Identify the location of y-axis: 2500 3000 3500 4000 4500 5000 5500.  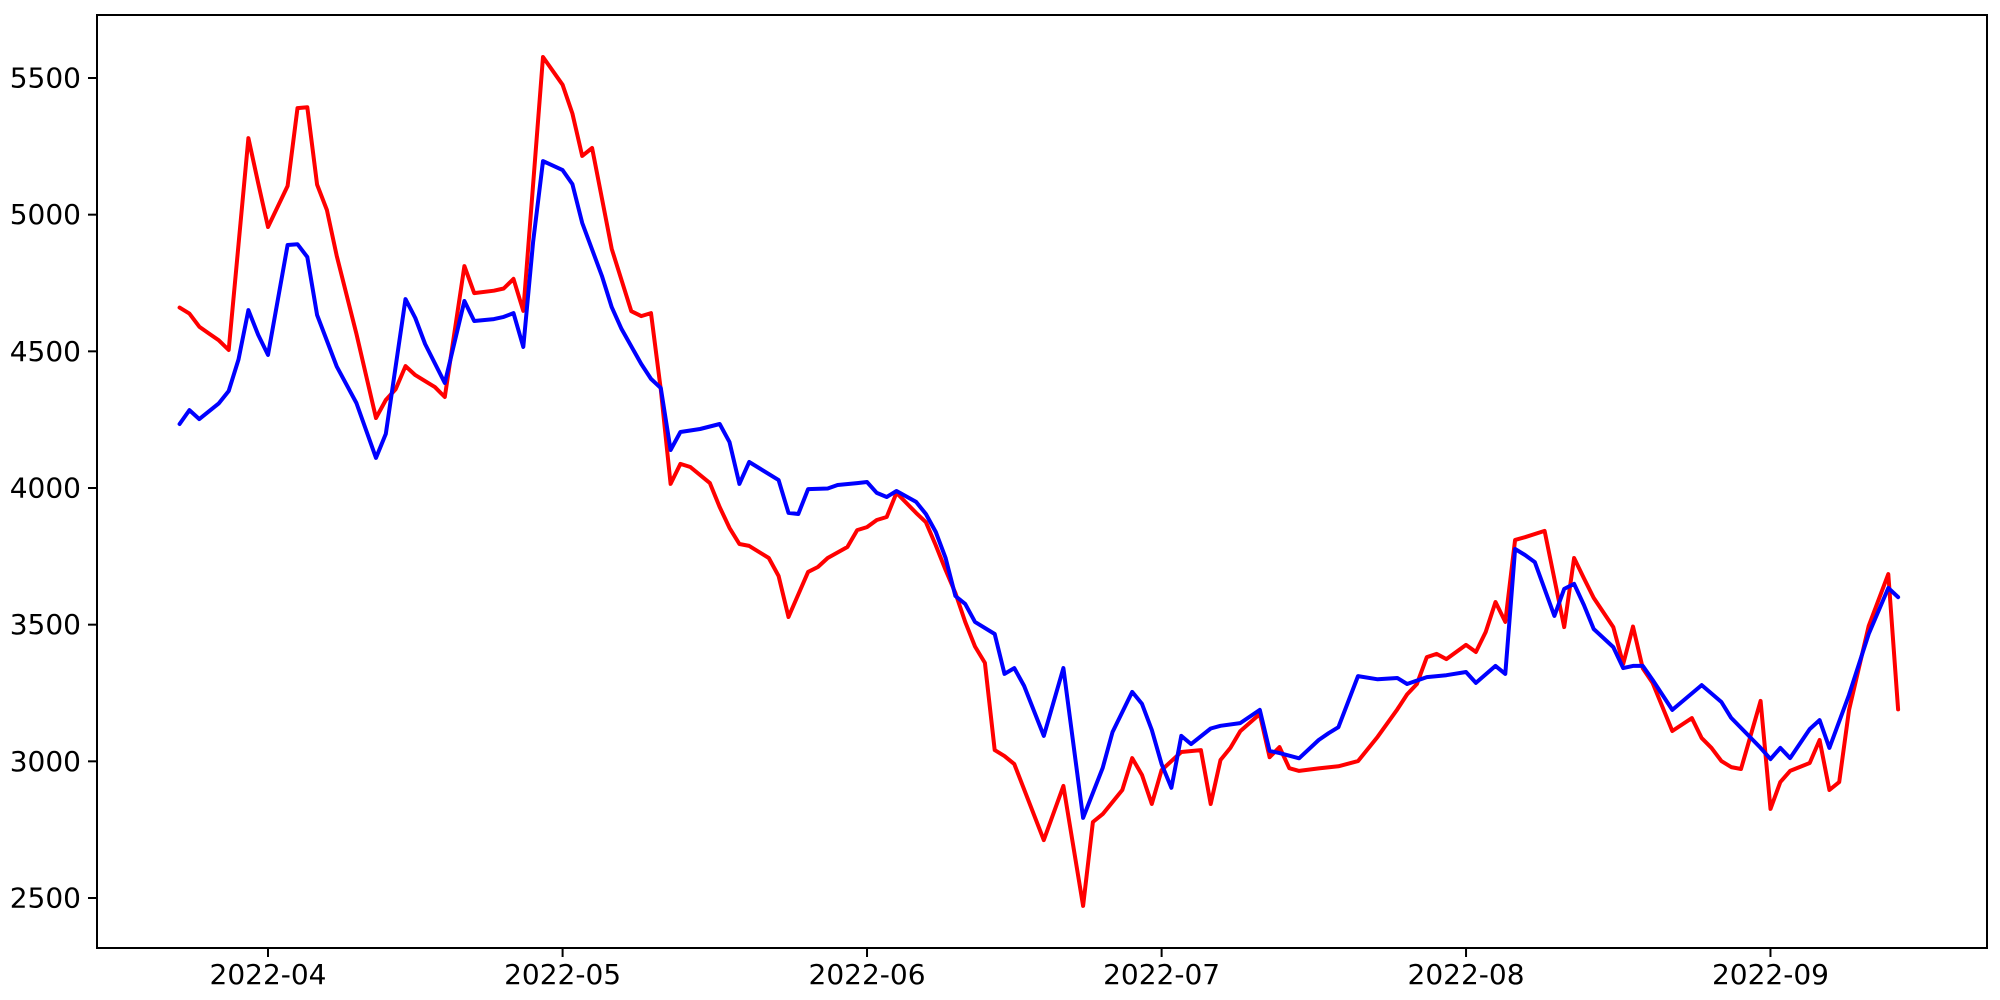
(53, 488).